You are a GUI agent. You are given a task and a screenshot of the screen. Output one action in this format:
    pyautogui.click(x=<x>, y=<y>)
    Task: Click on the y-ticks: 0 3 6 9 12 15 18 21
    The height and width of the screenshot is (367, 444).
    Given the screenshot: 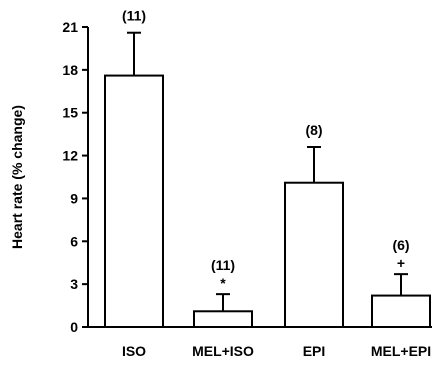 What is the action you would take?
    pyautogui.click(x=75, y=177)
    